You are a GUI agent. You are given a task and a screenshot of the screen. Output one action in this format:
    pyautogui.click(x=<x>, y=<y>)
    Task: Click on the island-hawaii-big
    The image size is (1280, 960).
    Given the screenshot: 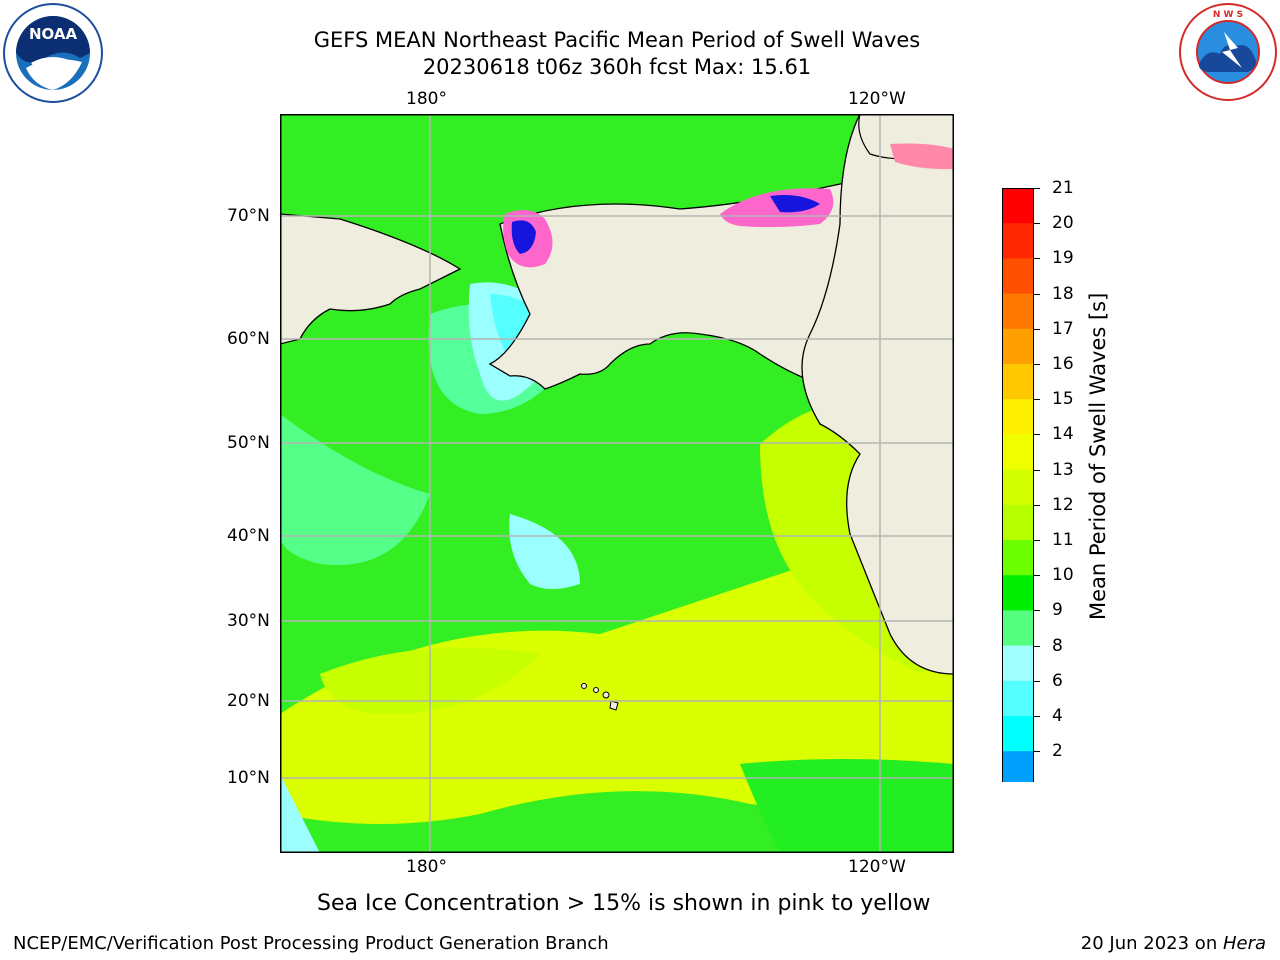 What is the action you would take?
    pyautogui.click(x=614, y=705)
    